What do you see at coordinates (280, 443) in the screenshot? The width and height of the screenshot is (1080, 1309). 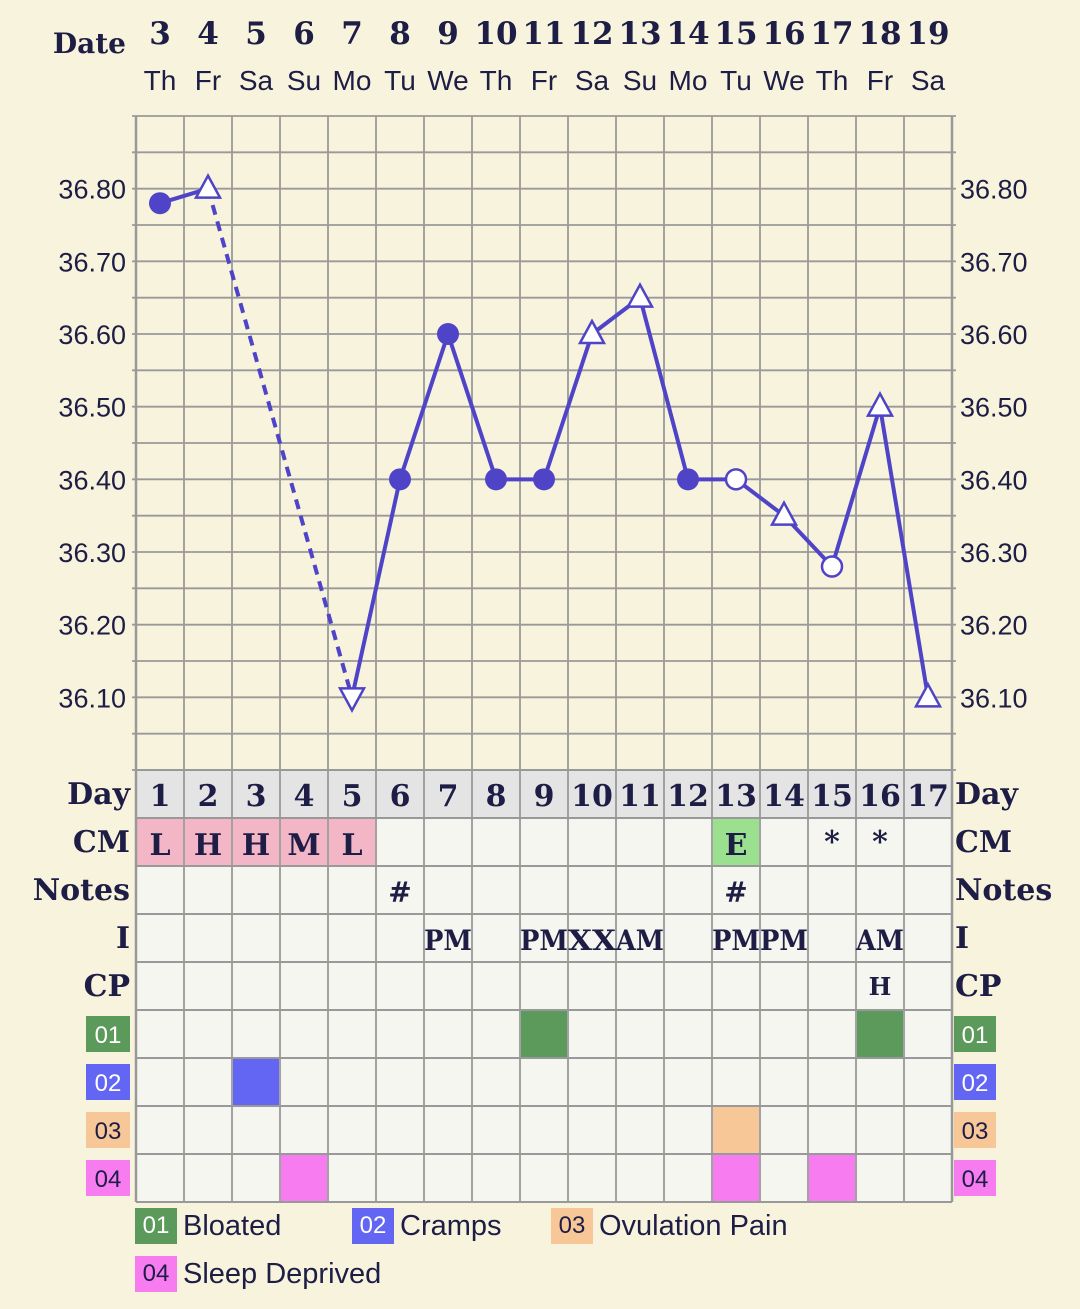 I see `temperature-line-dashed` at bounding box center [280, 443].